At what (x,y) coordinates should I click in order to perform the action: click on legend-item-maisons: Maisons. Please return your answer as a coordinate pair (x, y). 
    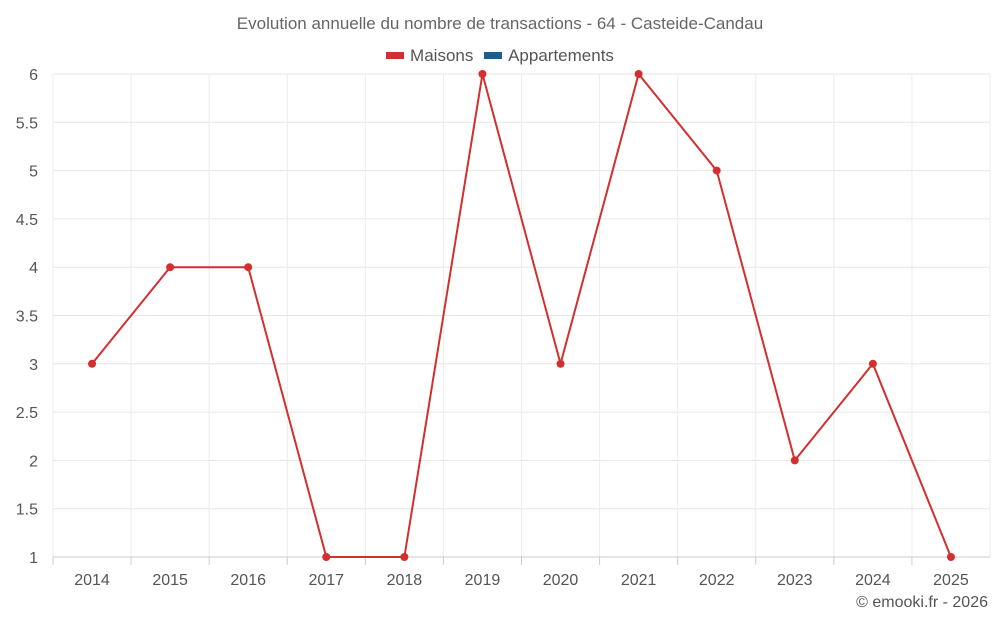
    Looking at the image, I should click on (429, 56).